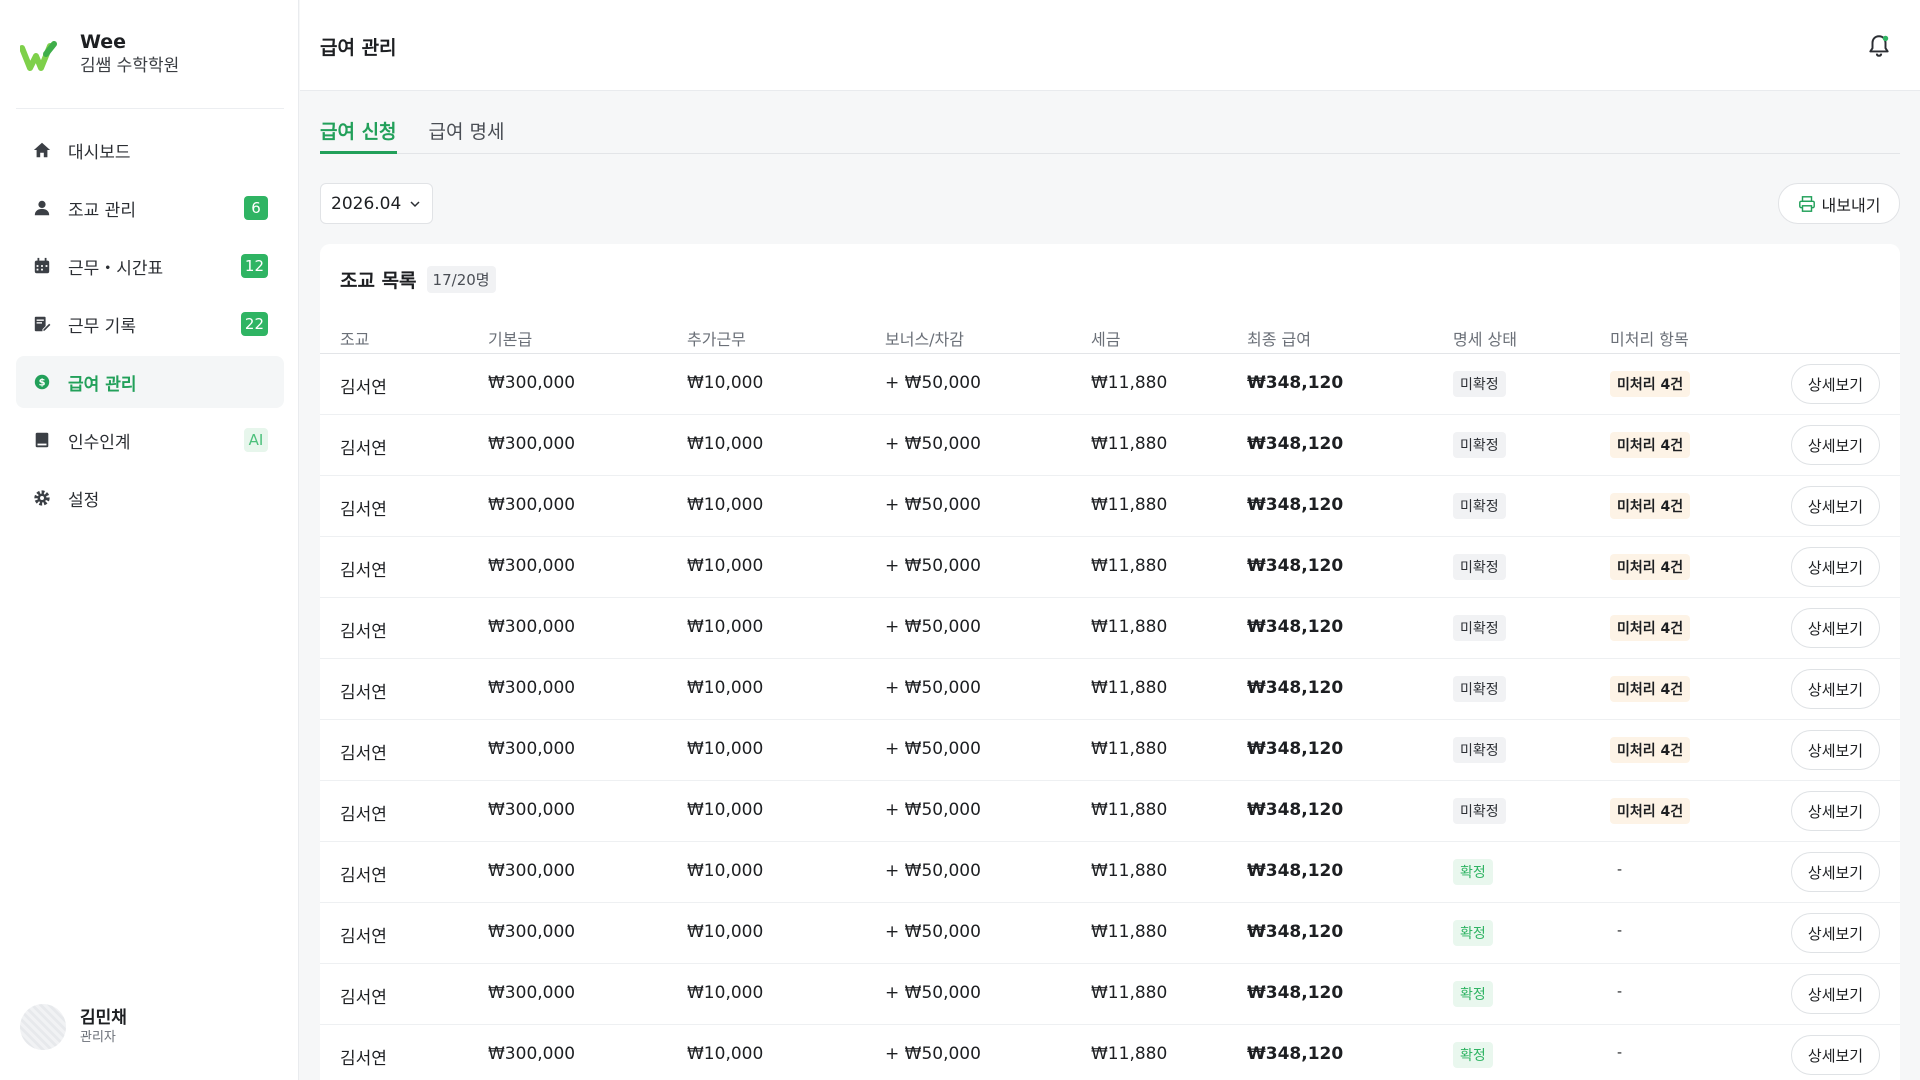 Image resolution: width=1920 pixels, height=1080 pixels. What do you see at coordinates (150, 324) in the screenshot?
I see `sidebar-item-worklog: 근무 기록 22` at bounding box center [150, 324].